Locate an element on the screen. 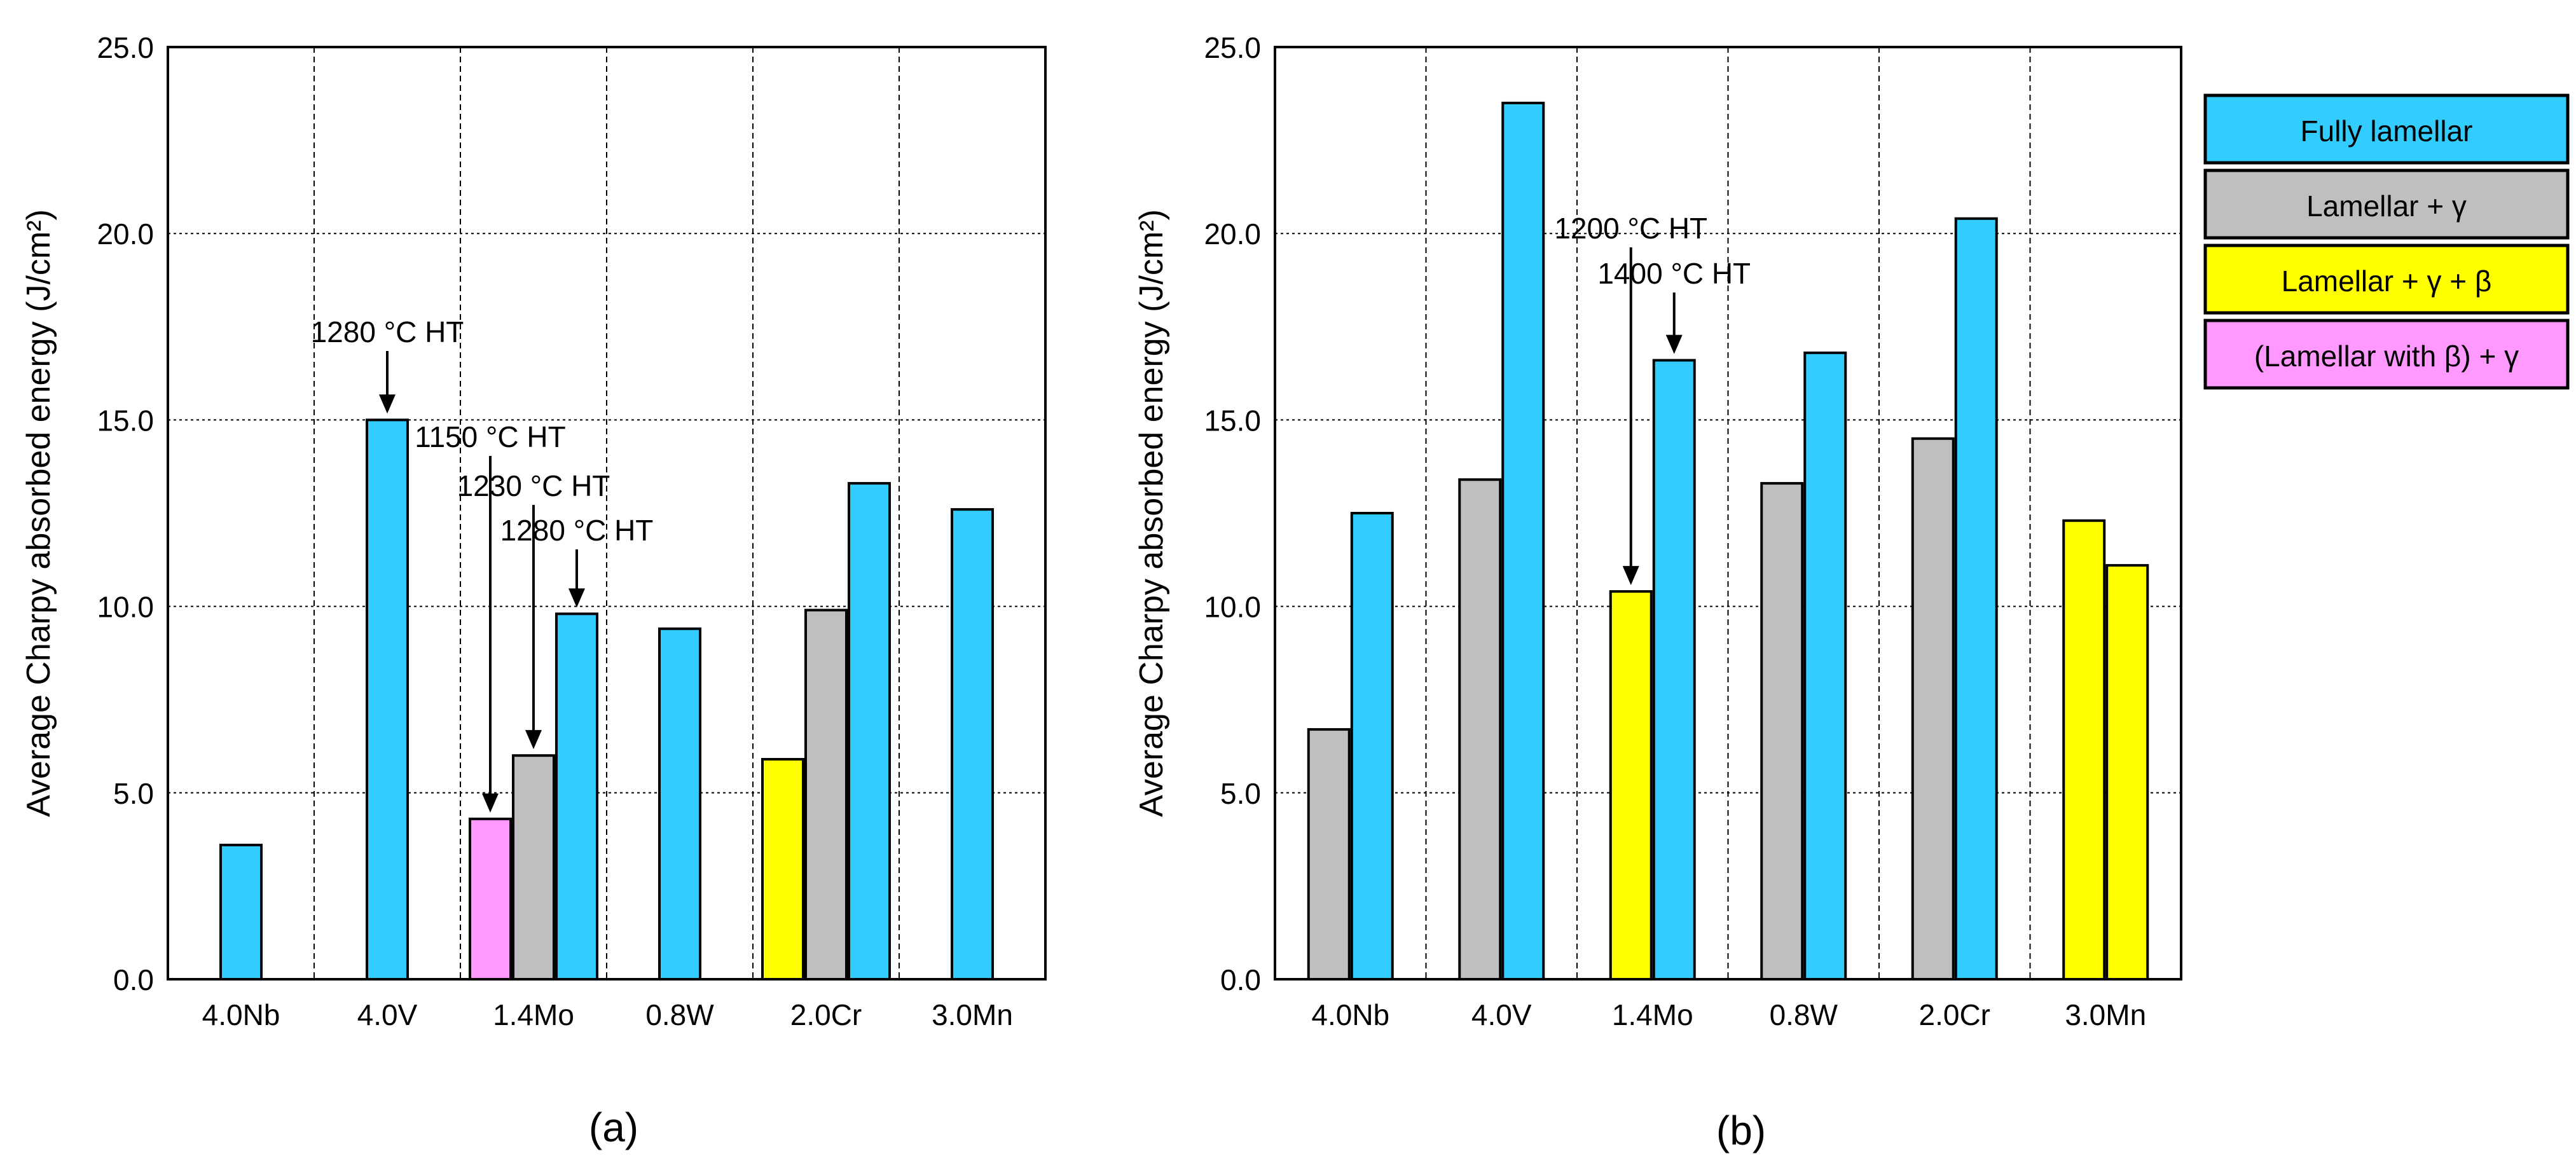 The image size is (2576, 1170). panel-b-bar-4-0v-lamellar-gamma is located at coordinates (1480, 730).